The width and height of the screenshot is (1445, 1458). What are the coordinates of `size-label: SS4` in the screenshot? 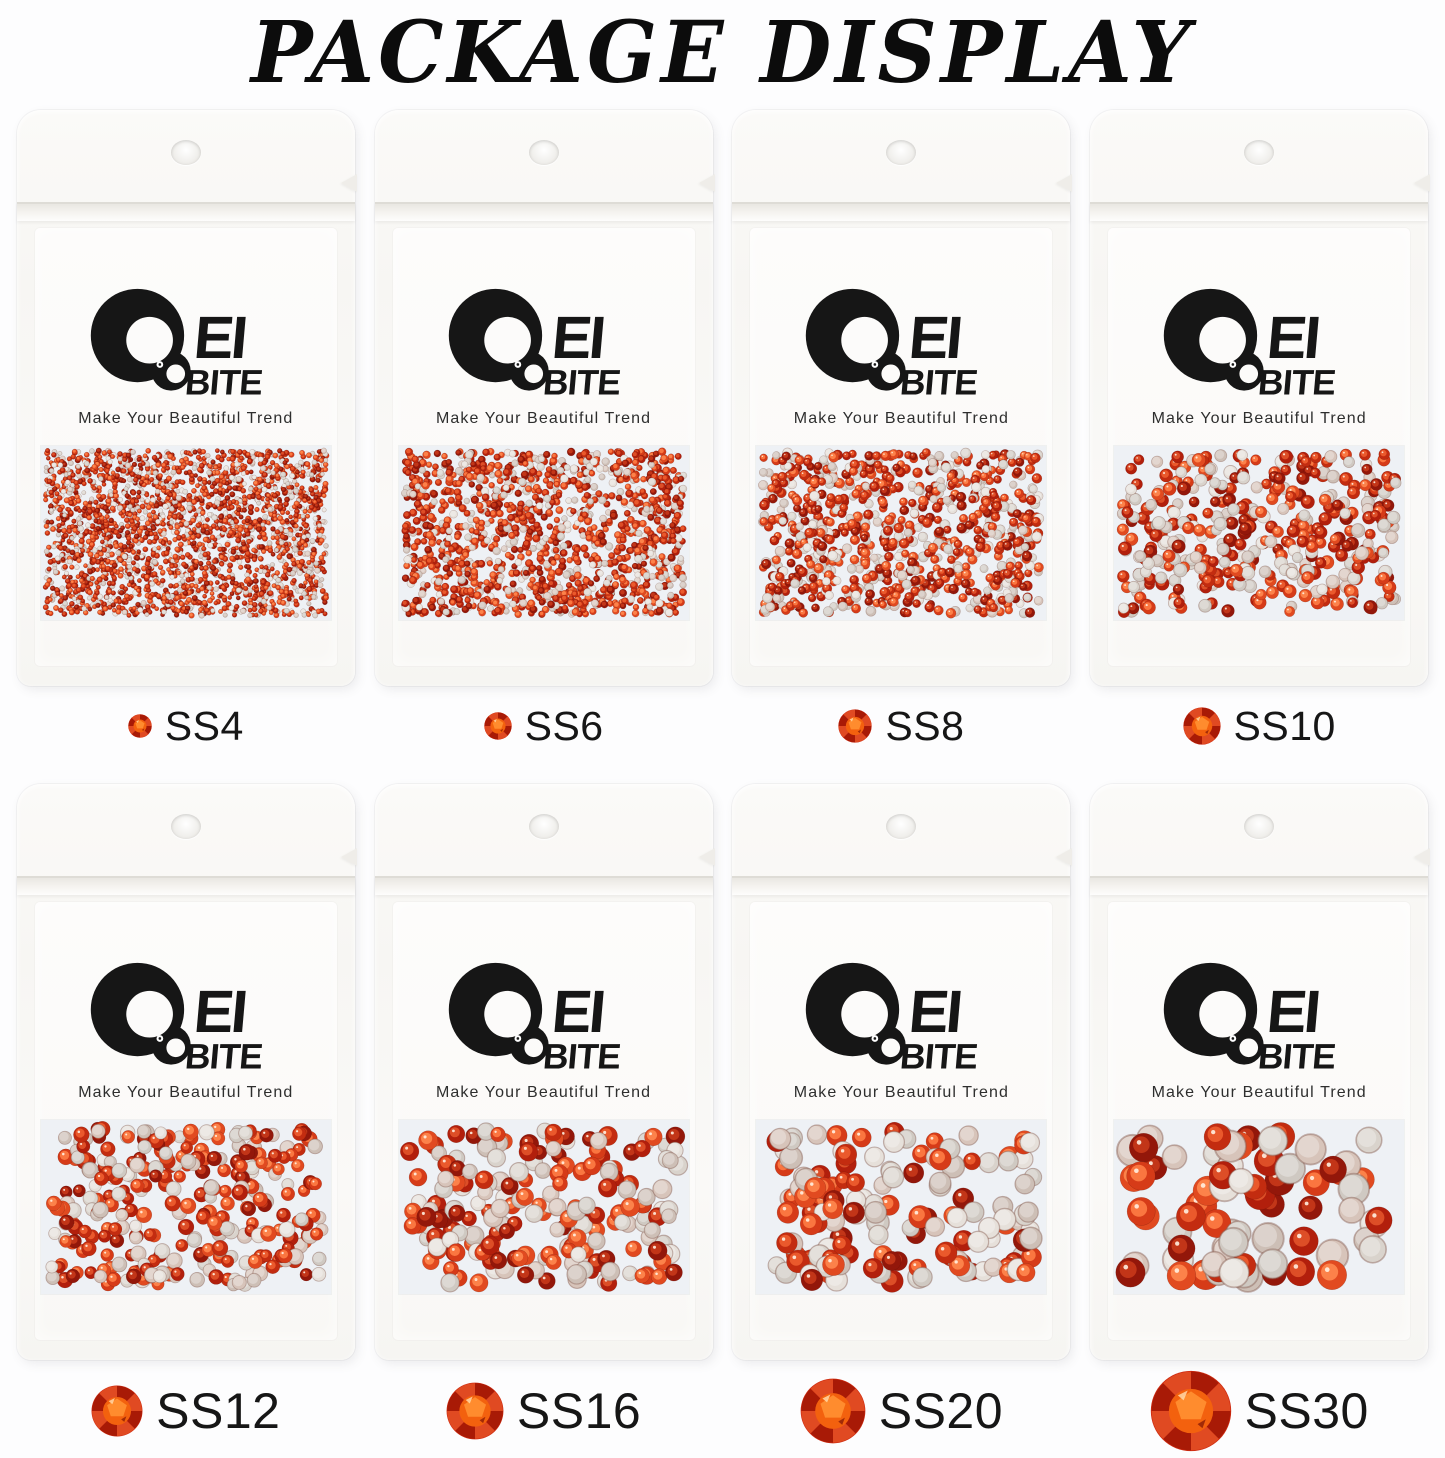 It's located at (186, 726).